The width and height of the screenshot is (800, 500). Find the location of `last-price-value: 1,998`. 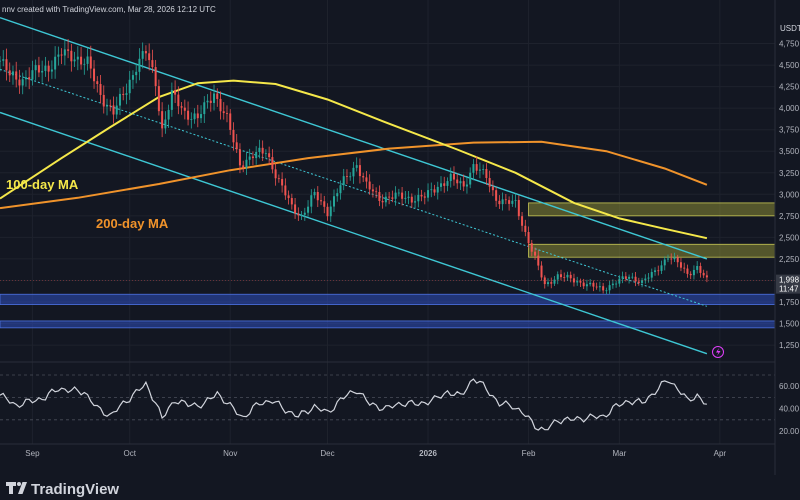

last-price-value: 1,998 is located at coordinates (789, 280).